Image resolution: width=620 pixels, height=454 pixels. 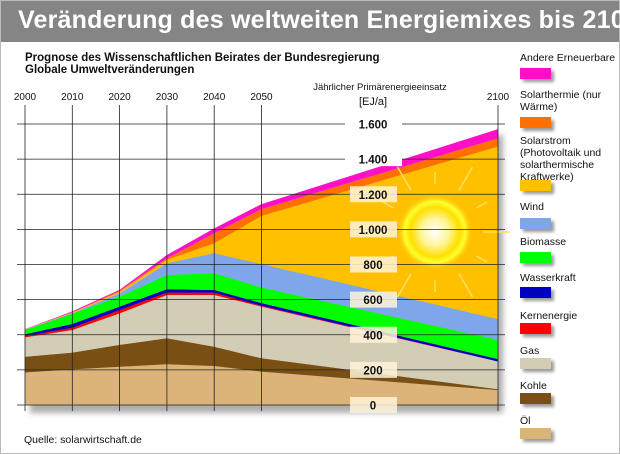 I want to click on legend-label: Gas, so click(x=530, y=351).